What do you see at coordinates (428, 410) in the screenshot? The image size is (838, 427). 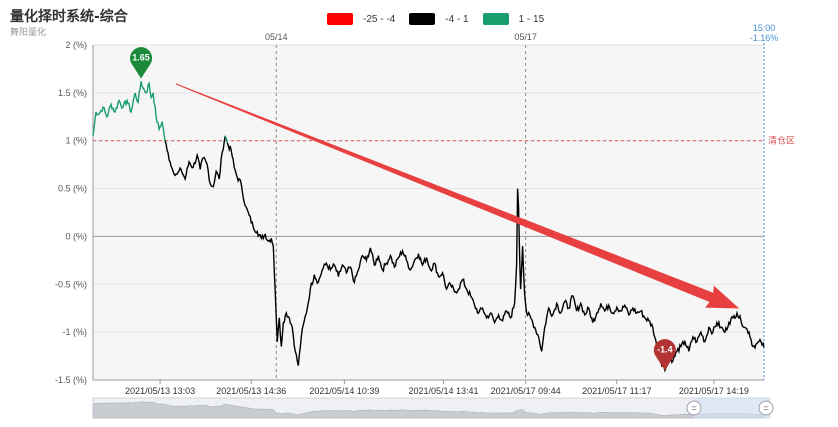 I see `navigator-area` at bounding box center [428, 410].